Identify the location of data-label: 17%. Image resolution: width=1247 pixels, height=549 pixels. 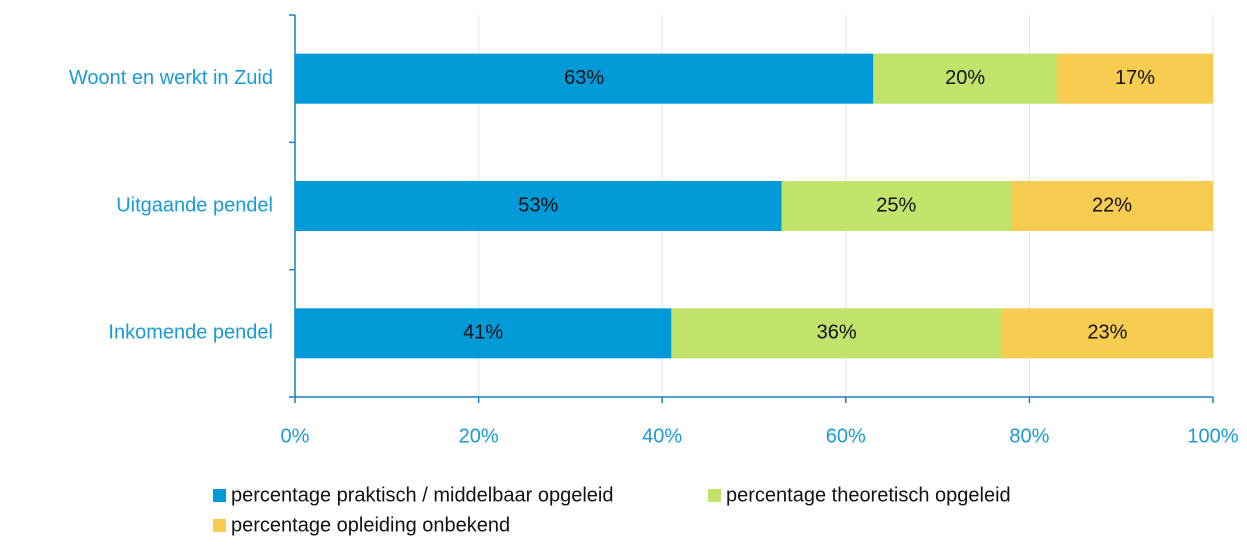
(1135, 78).